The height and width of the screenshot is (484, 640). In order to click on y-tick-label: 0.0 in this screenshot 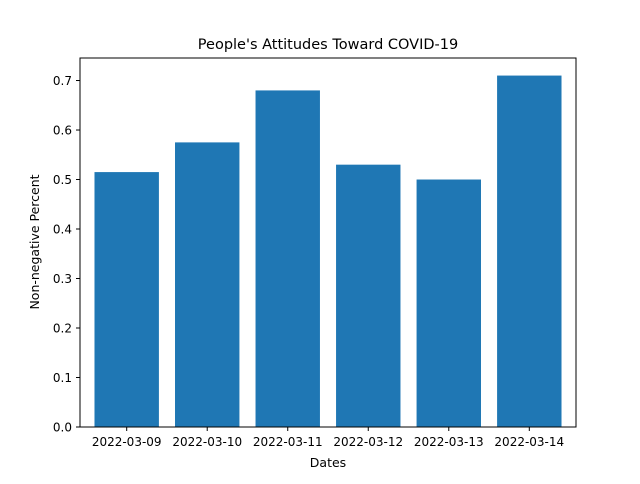, I will do `click(62, 428)`.